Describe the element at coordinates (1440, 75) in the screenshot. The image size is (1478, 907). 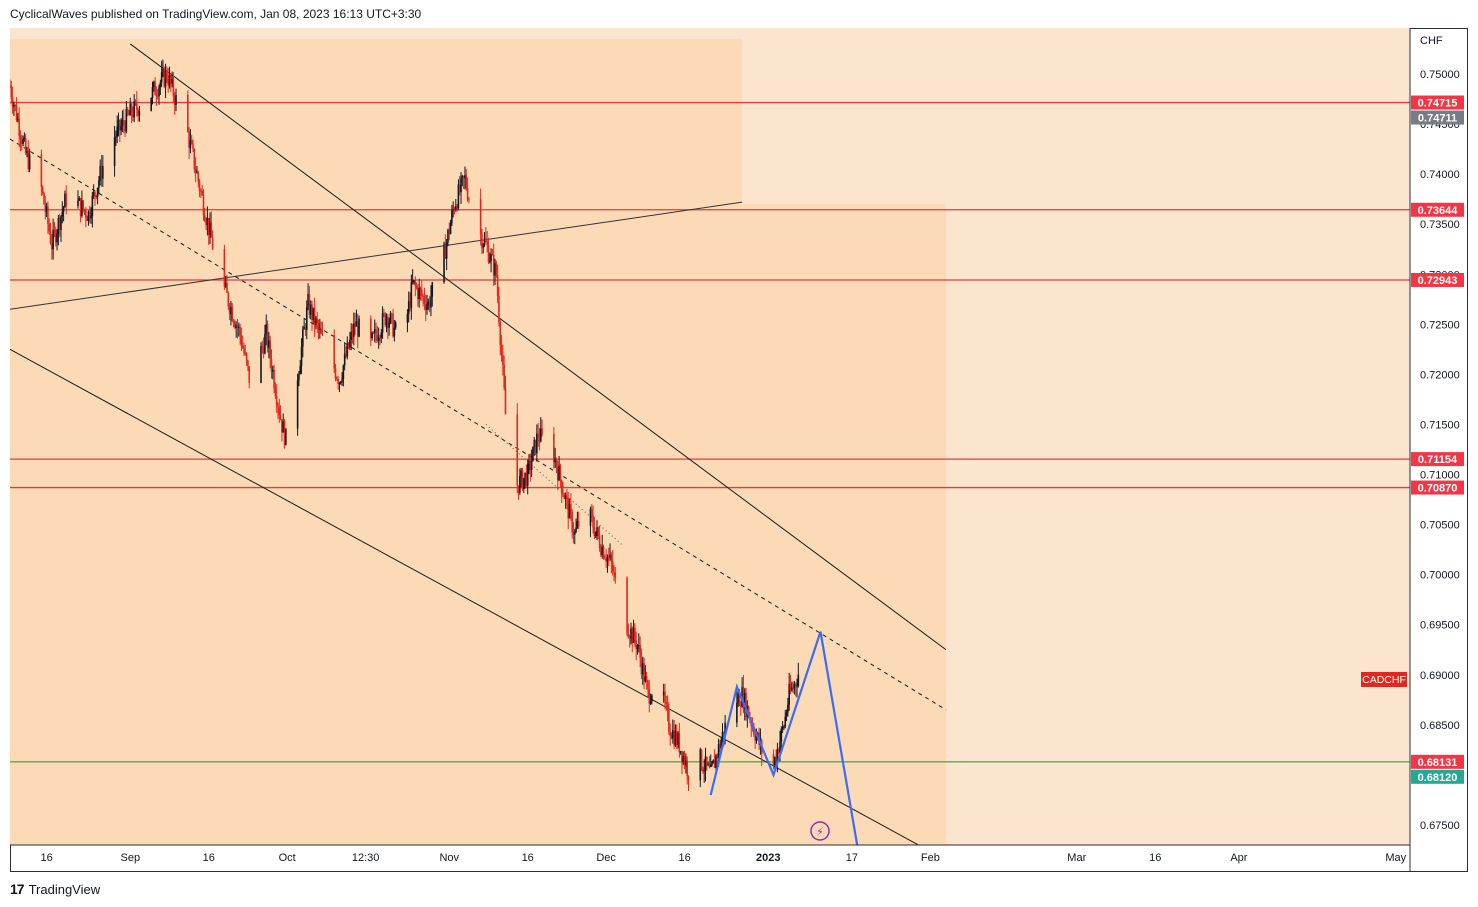
I see `y-tick-label: 0.75000` at that location.